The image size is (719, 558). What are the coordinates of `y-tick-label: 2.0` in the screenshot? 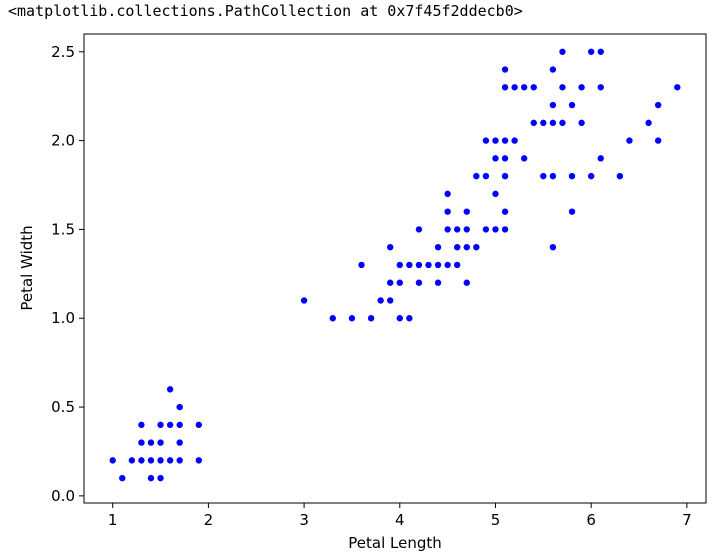 It's located at (63, 141).